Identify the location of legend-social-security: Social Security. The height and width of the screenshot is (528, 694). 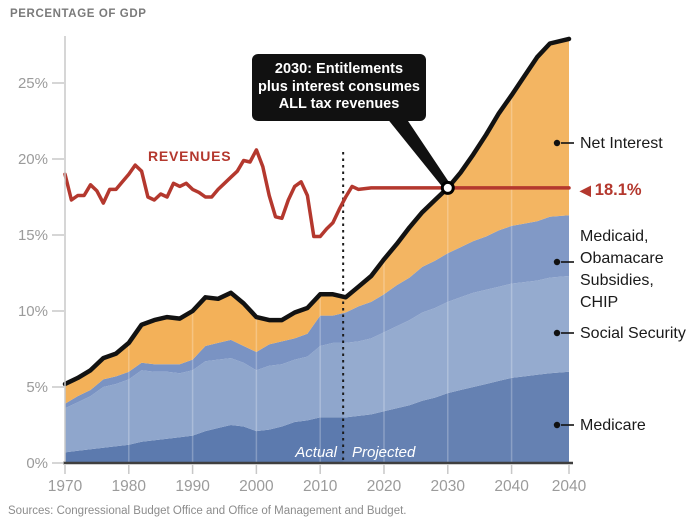
(633, 333).